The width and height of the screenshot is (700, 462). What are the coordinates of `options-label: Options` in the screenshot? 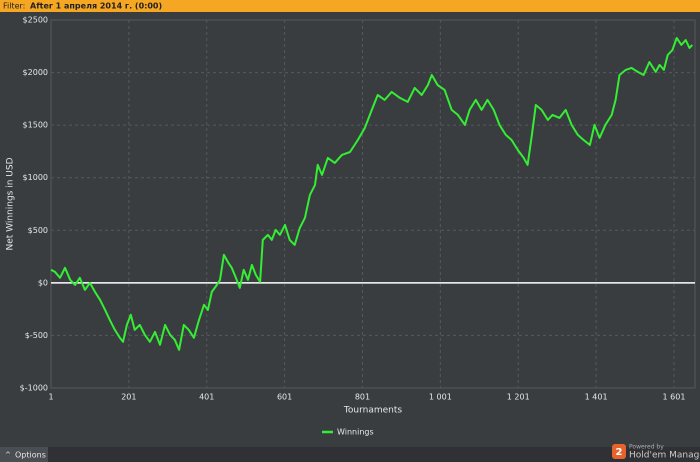 It's located at (30, 455).